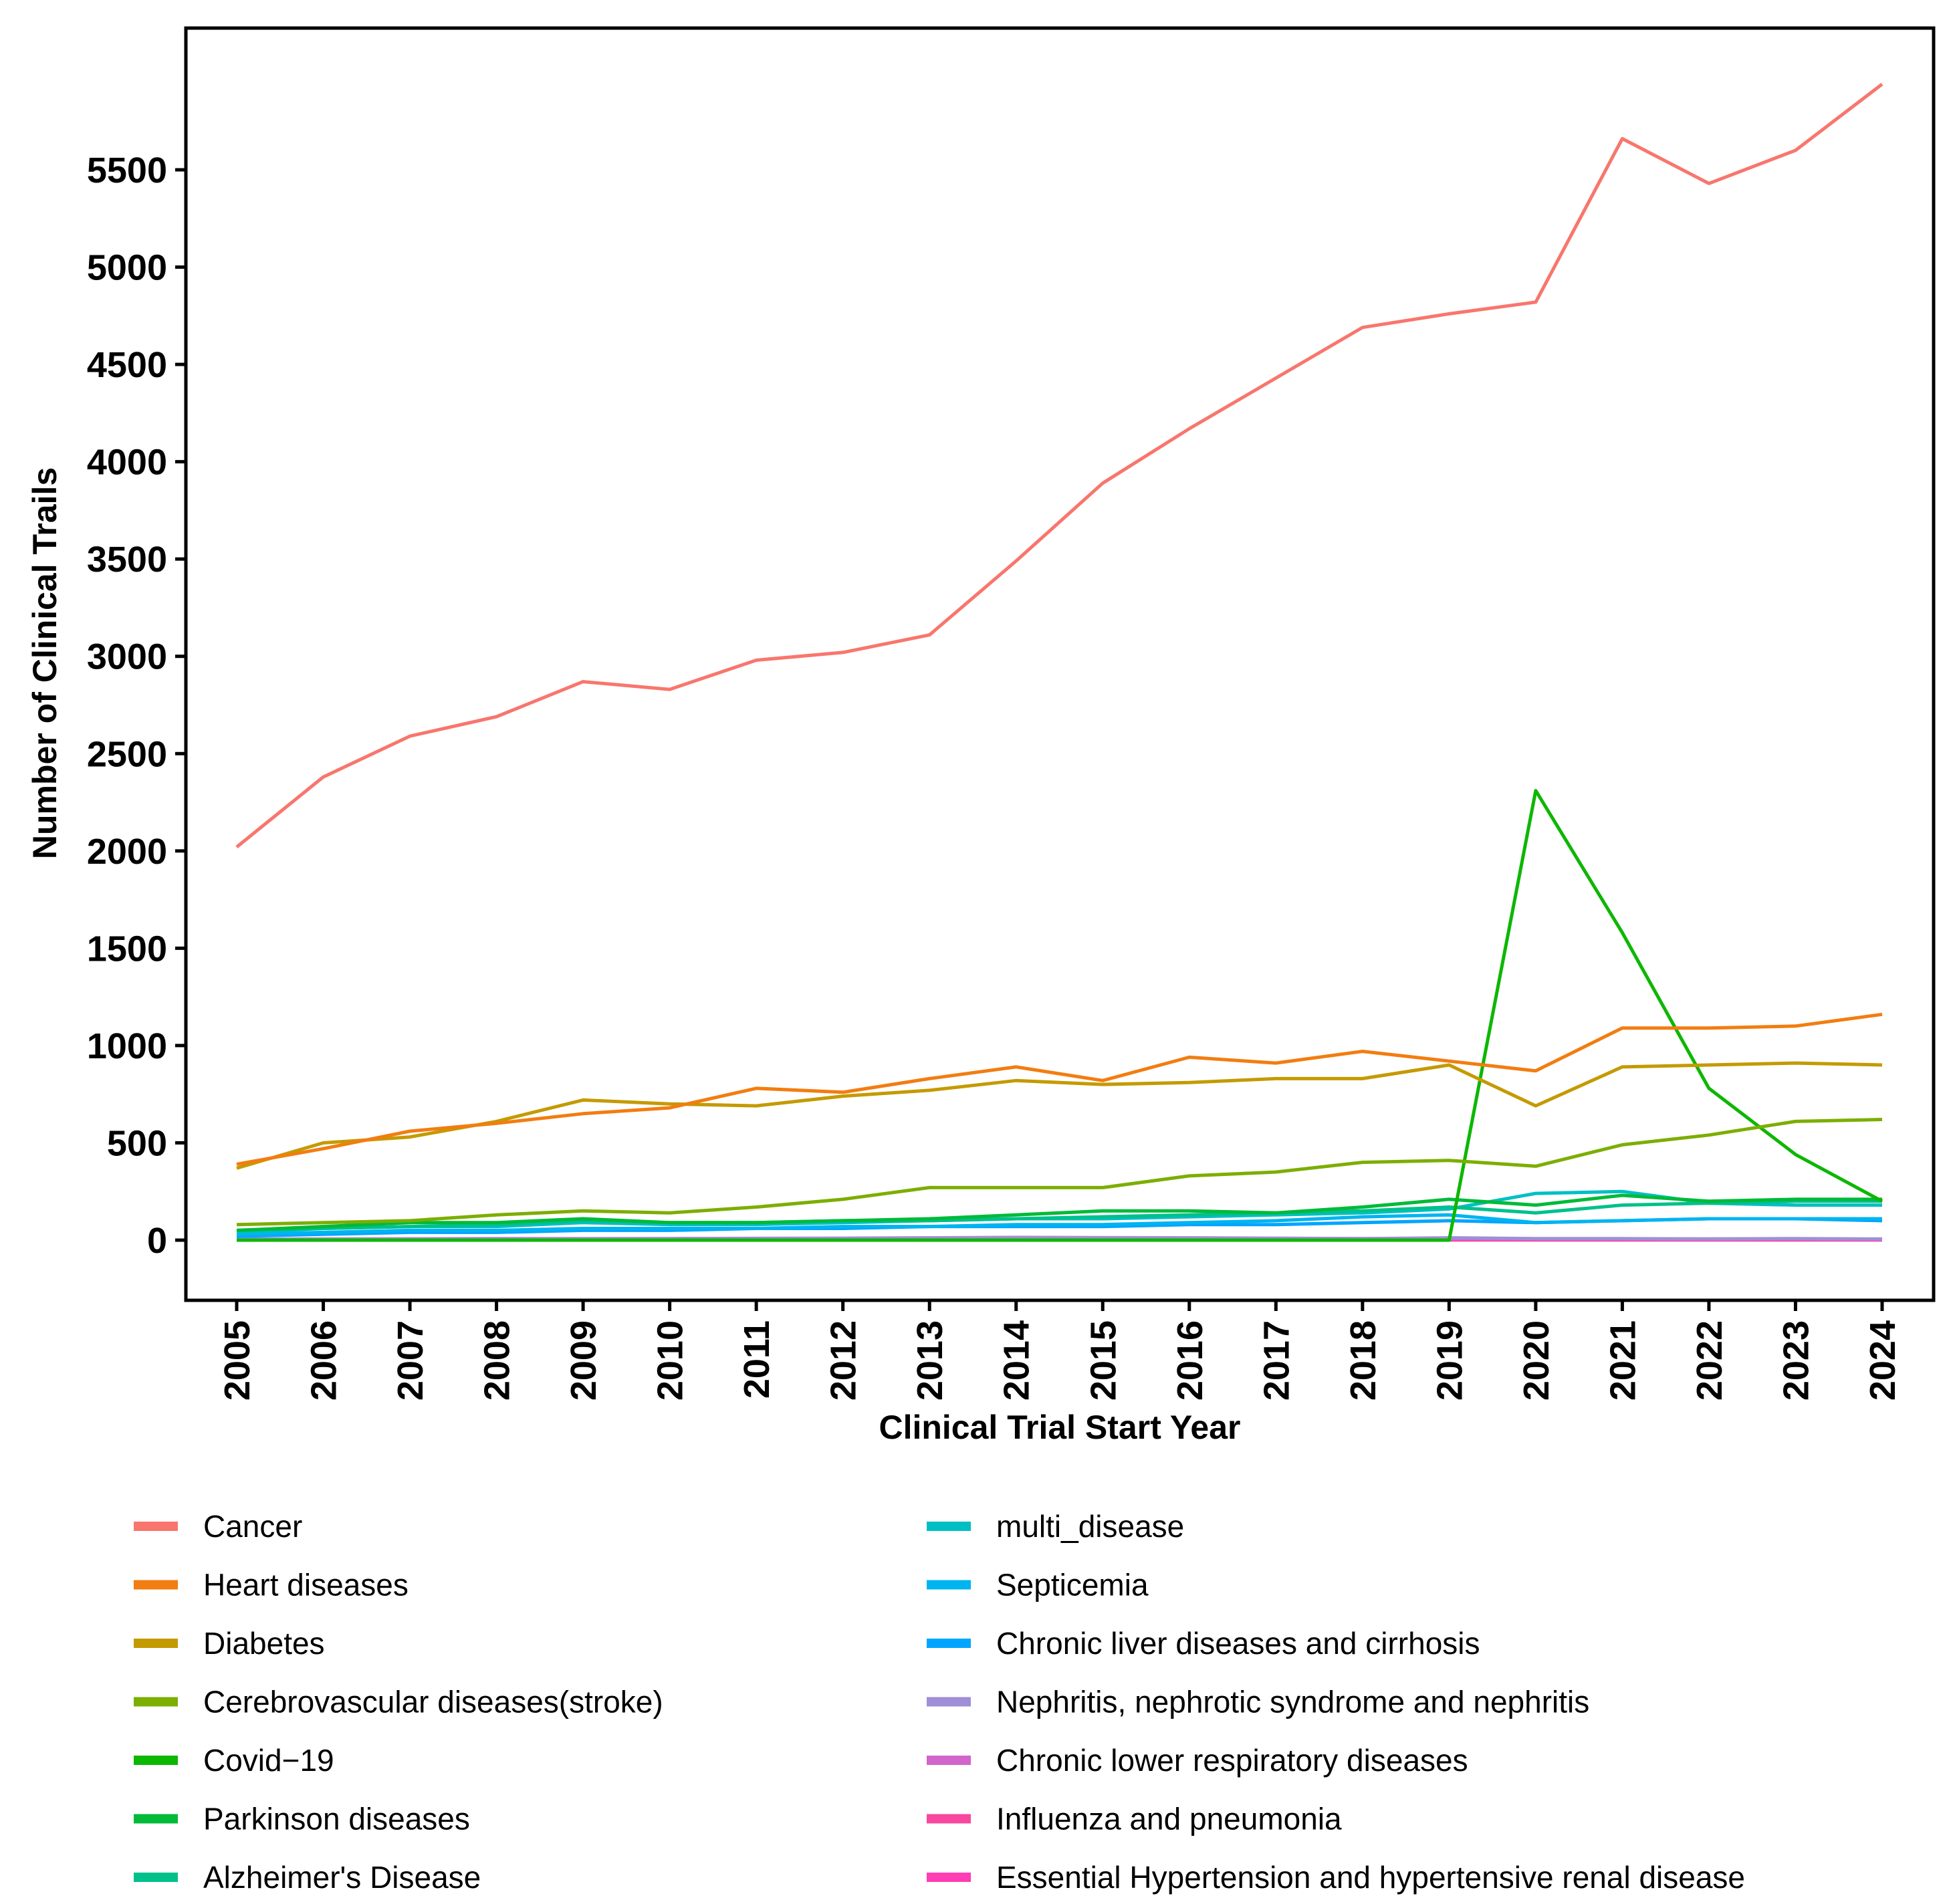  What do you see at coordinates (324, 1360) in the screenshot?
I see `x-tick-label: 2006` at bounding box center [324, 1360].